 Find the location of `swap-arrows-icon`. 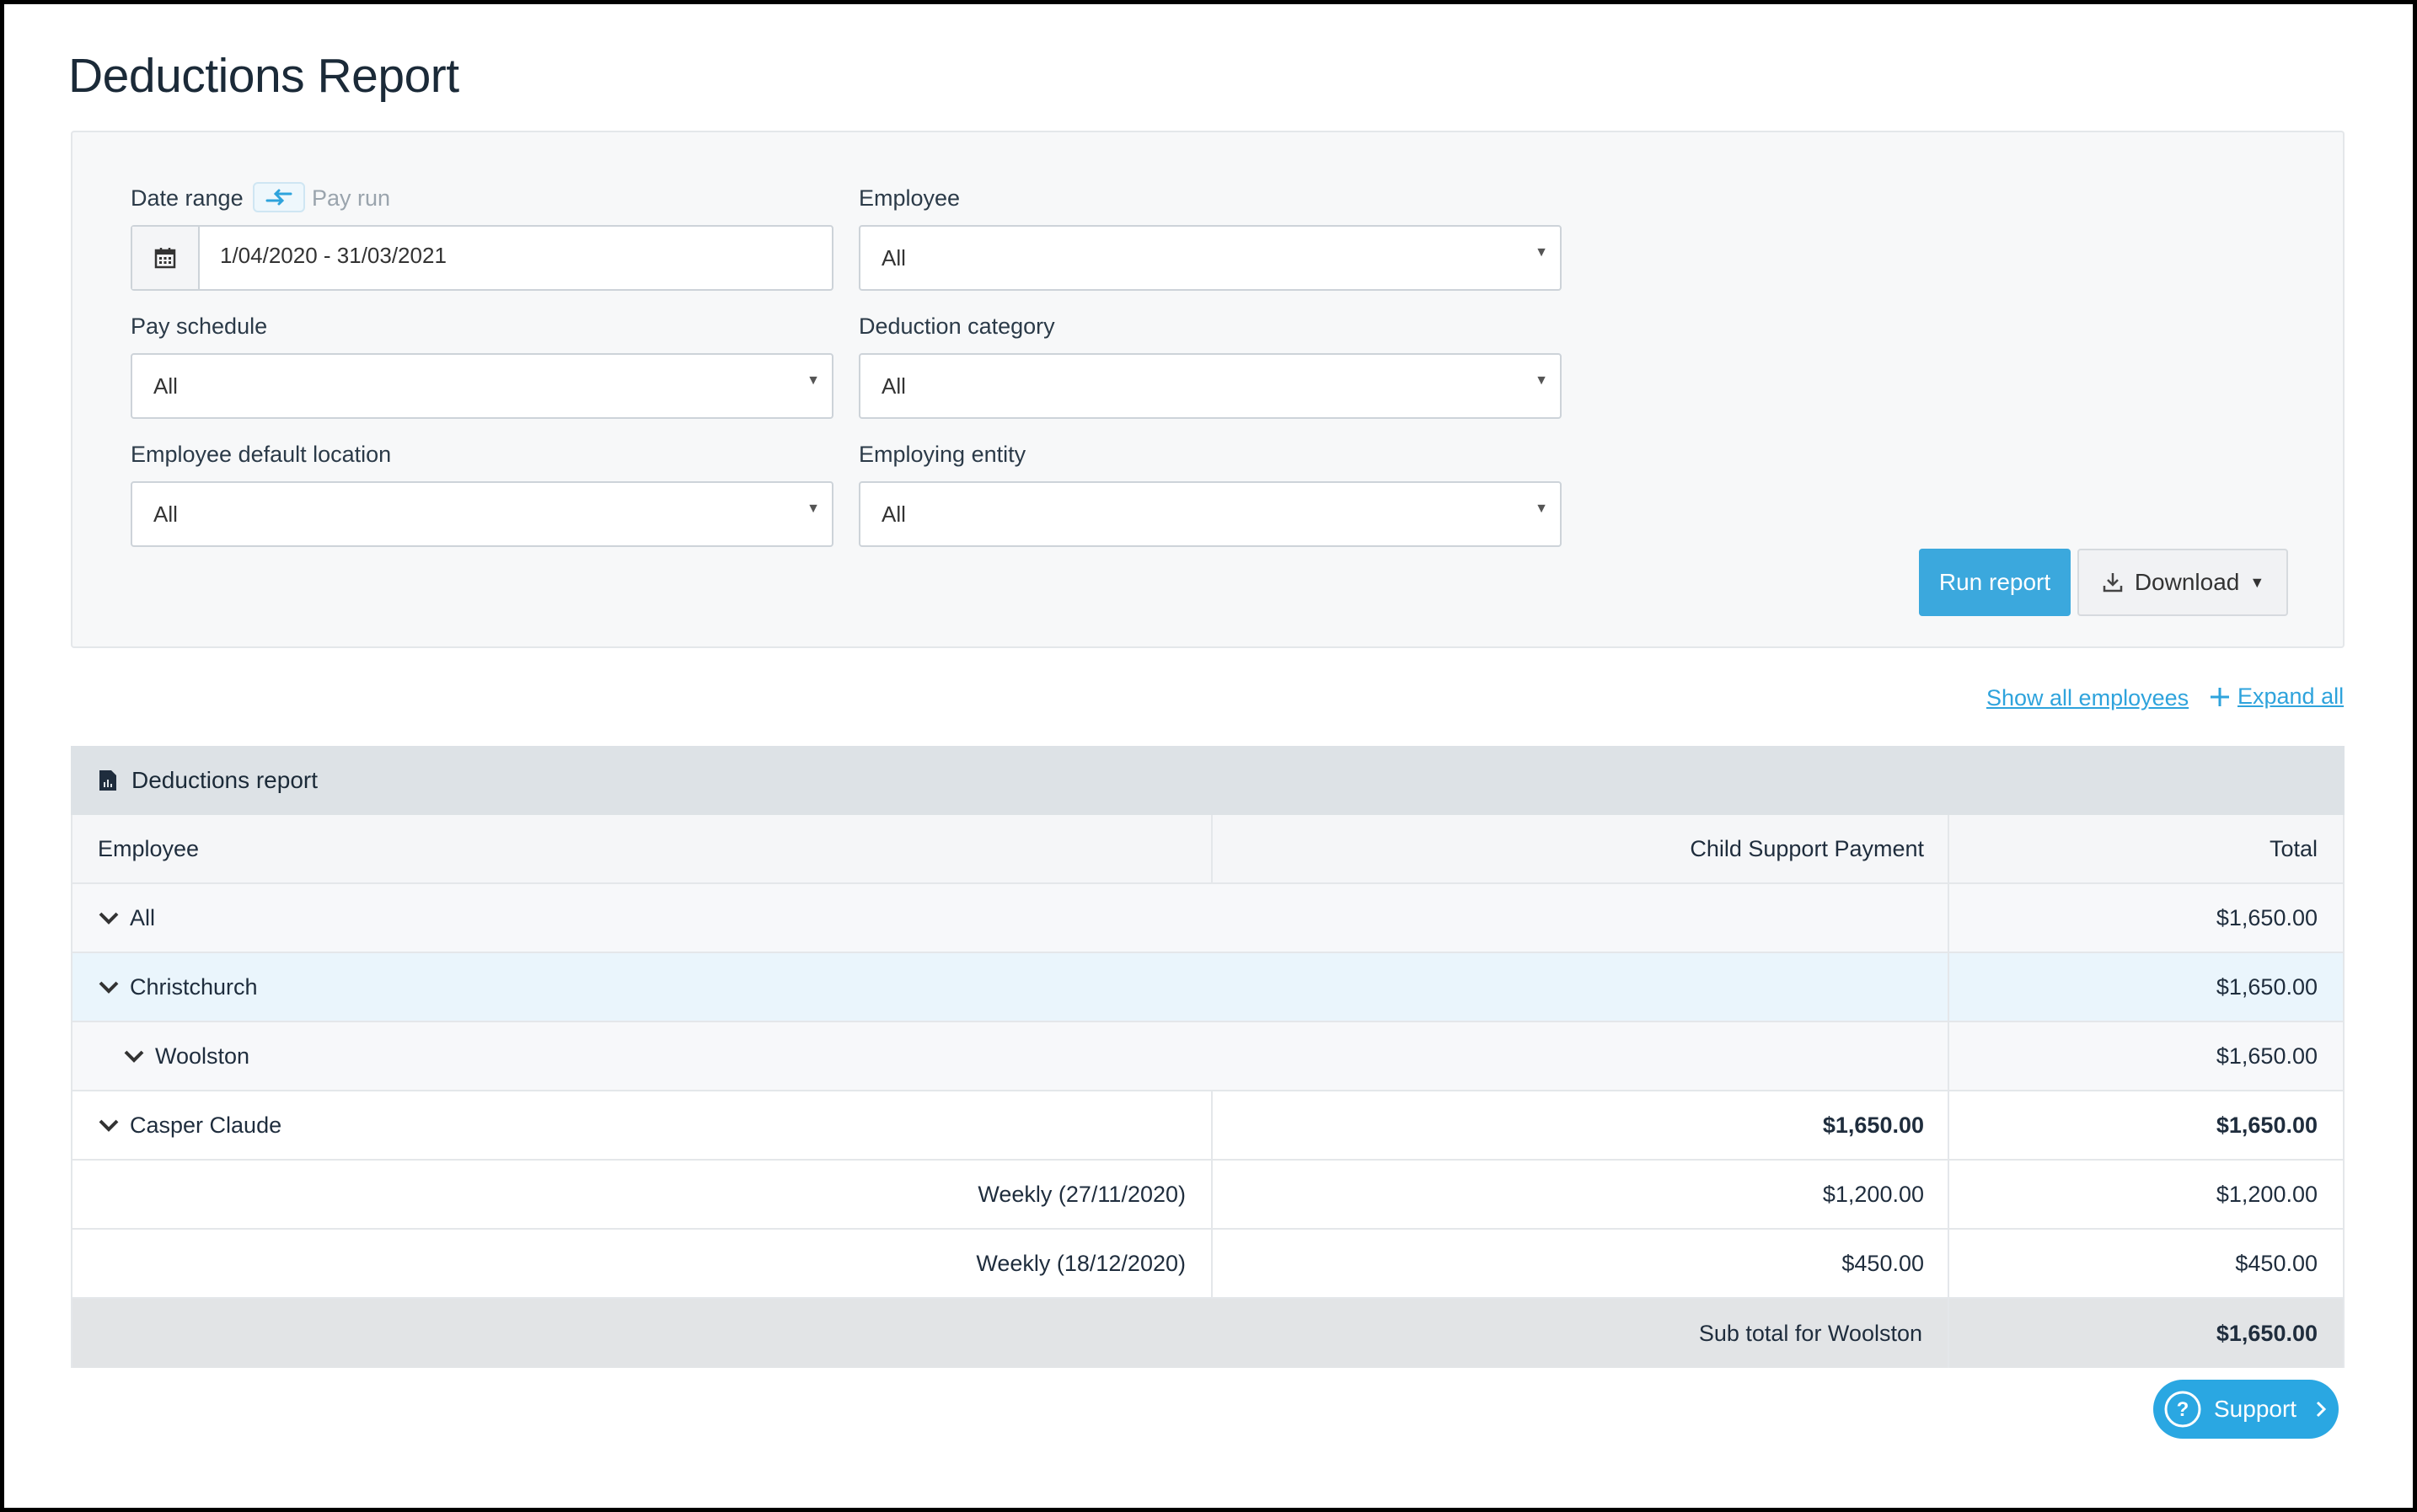

swap-arrows-icon is located at coordinates (279, 197).